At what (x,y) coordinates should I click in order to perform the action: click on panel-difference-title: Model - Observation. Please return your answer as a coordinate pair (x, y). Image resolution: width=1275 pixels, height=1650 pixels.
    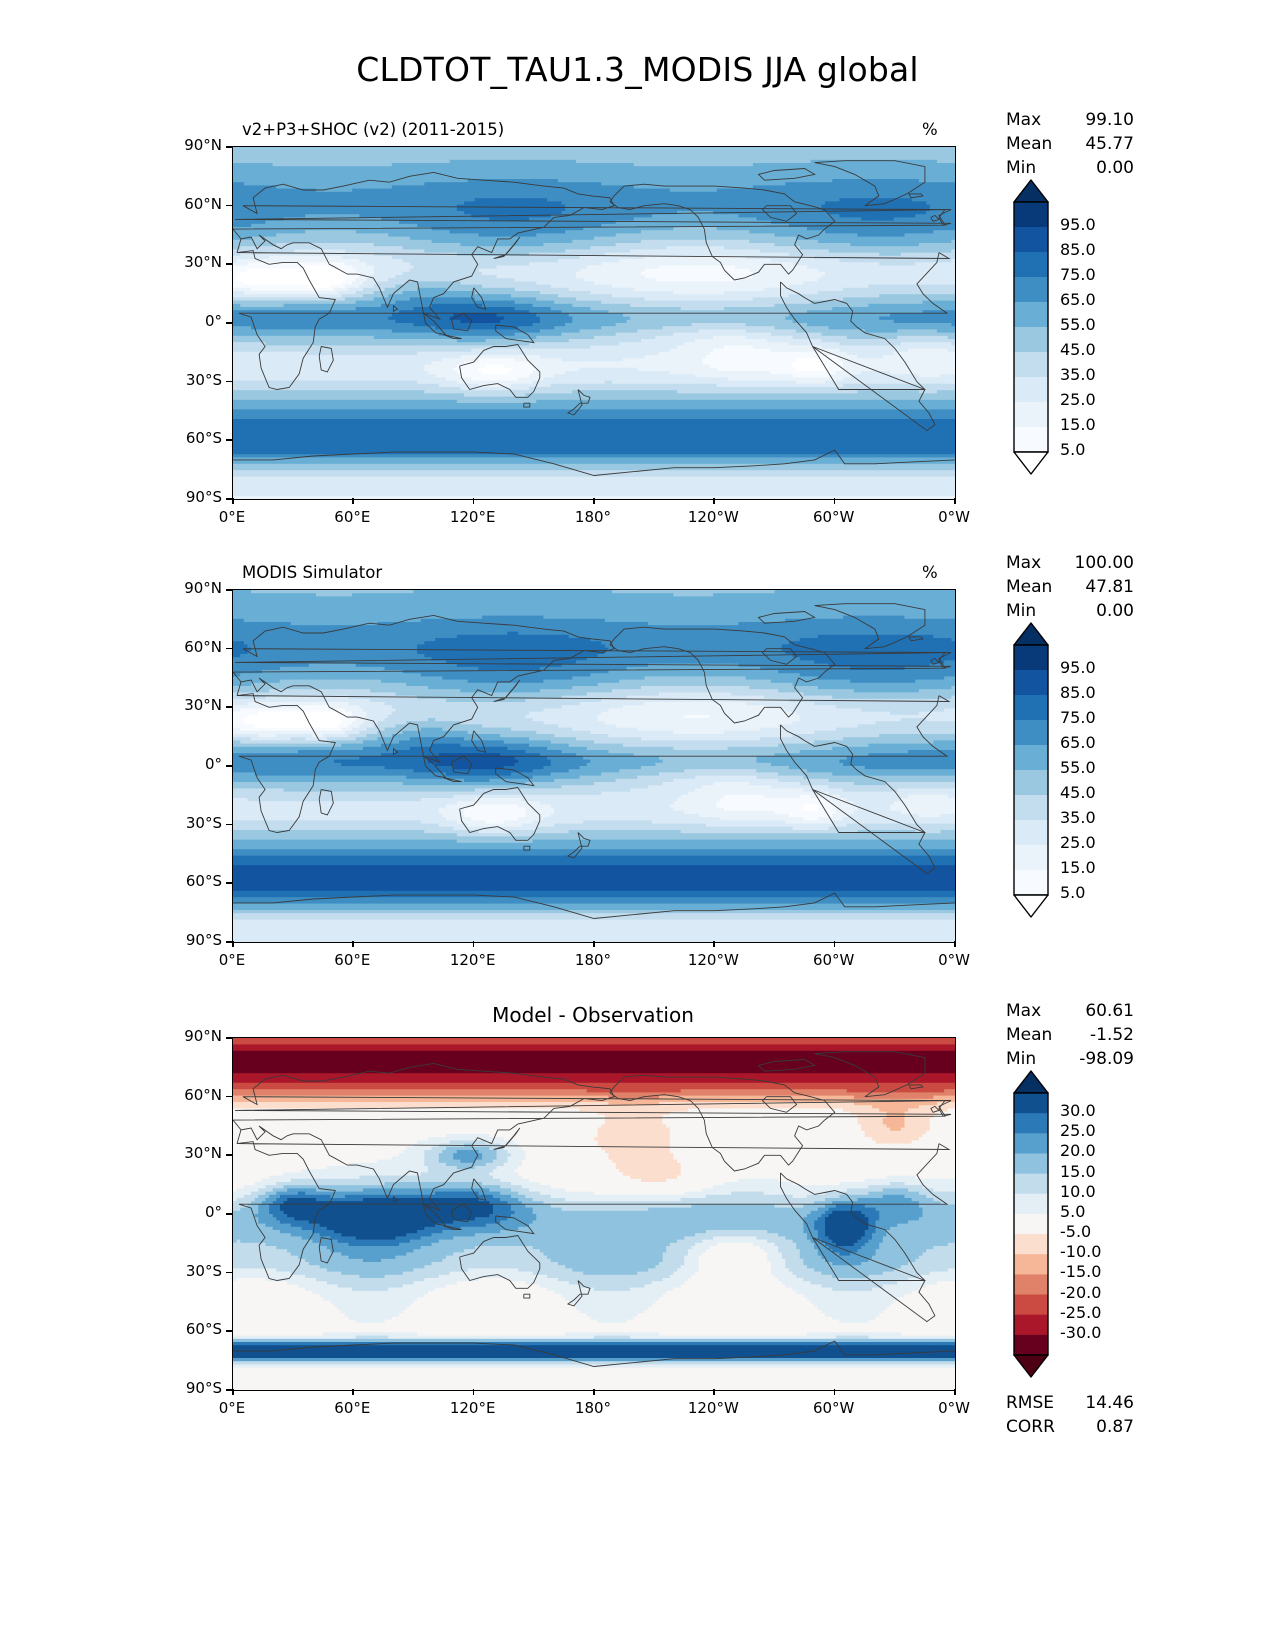
    Looking at the image, I should click on (593, 1015).